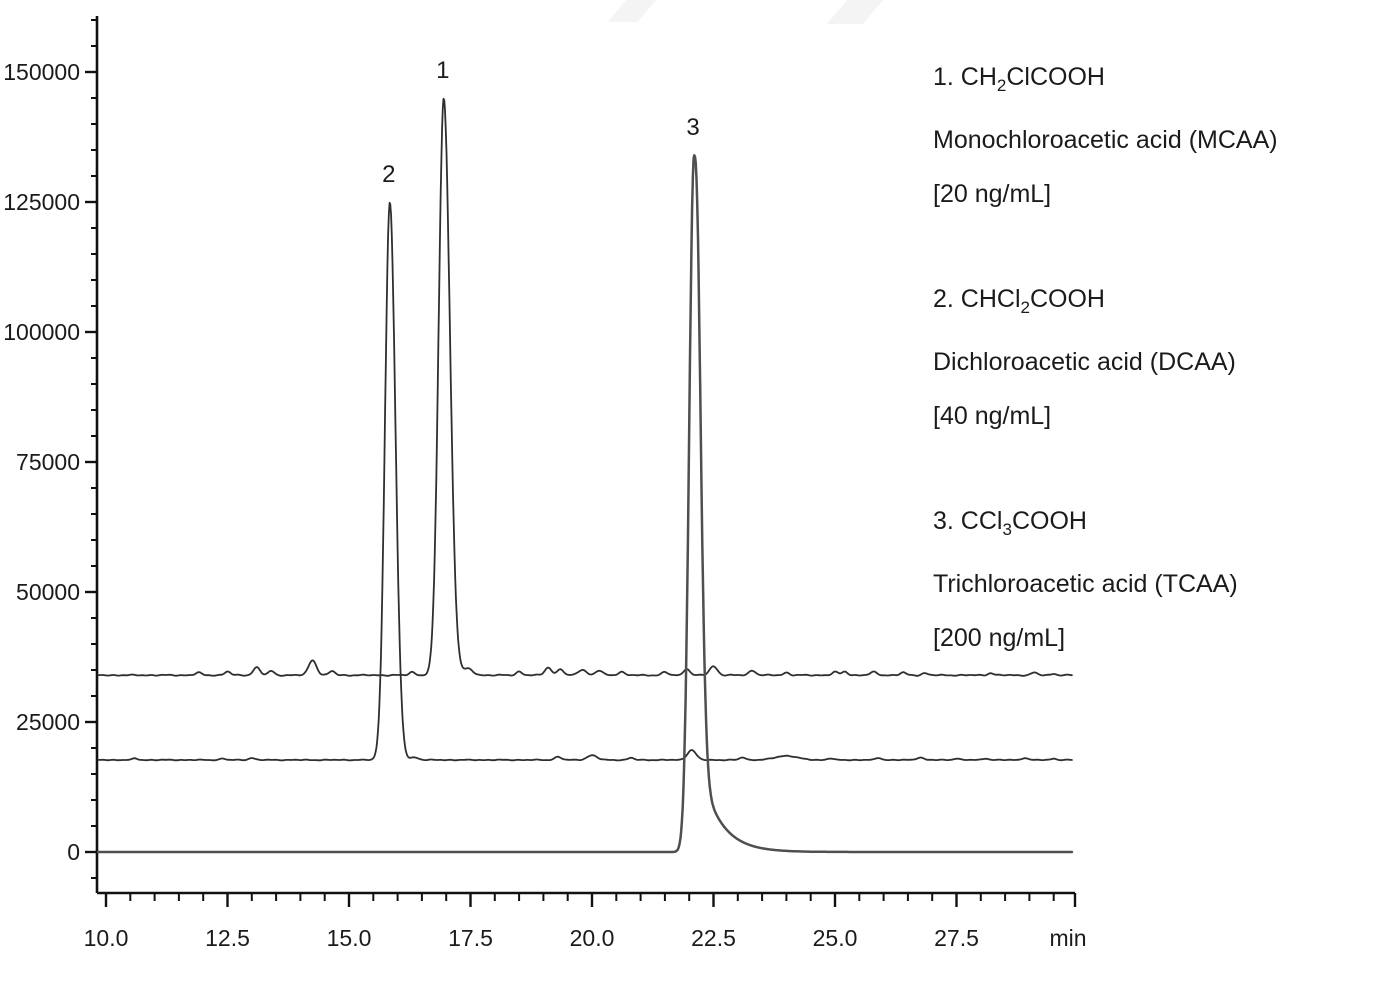 The width and height of the screenshot is (1393, 994). Describe the element at coordinates (956, 938) in the screenshot. I see `x-axis-tick-label: 27.5` at that location.